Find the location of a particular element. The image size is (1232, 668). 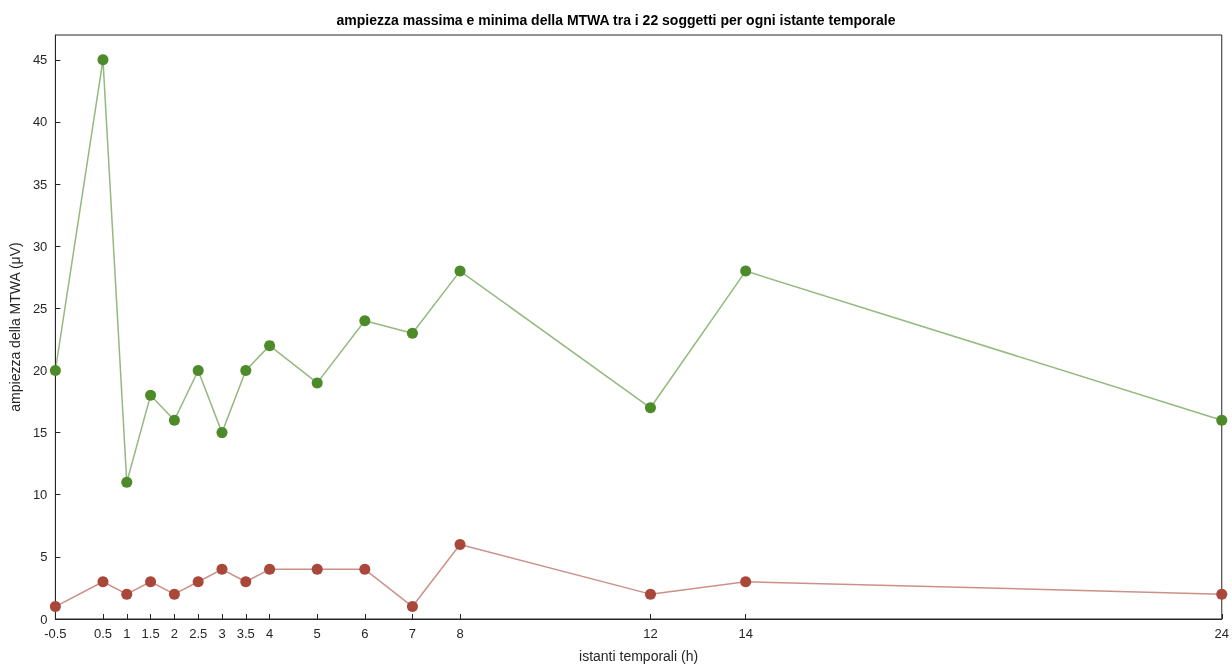

x-tick-label: 6 is located at coordinates (365, 633).